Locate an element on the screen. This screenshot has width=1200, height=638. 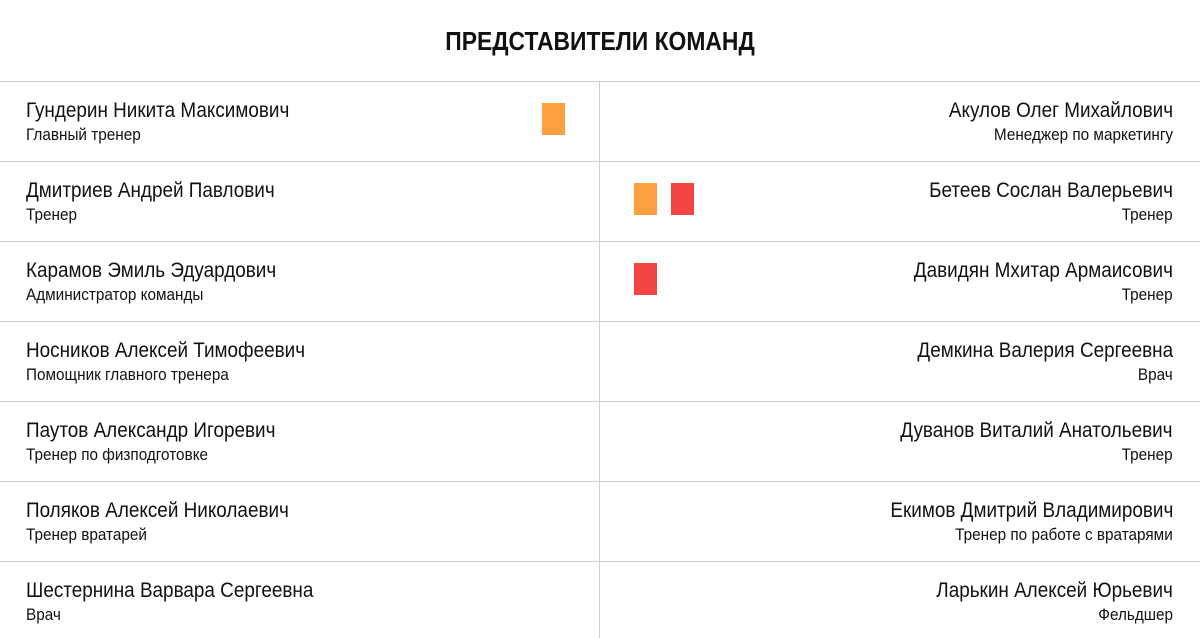
official-right: Демкина Валерия Сергеевна Врач is located at coordinates (1031, 362).